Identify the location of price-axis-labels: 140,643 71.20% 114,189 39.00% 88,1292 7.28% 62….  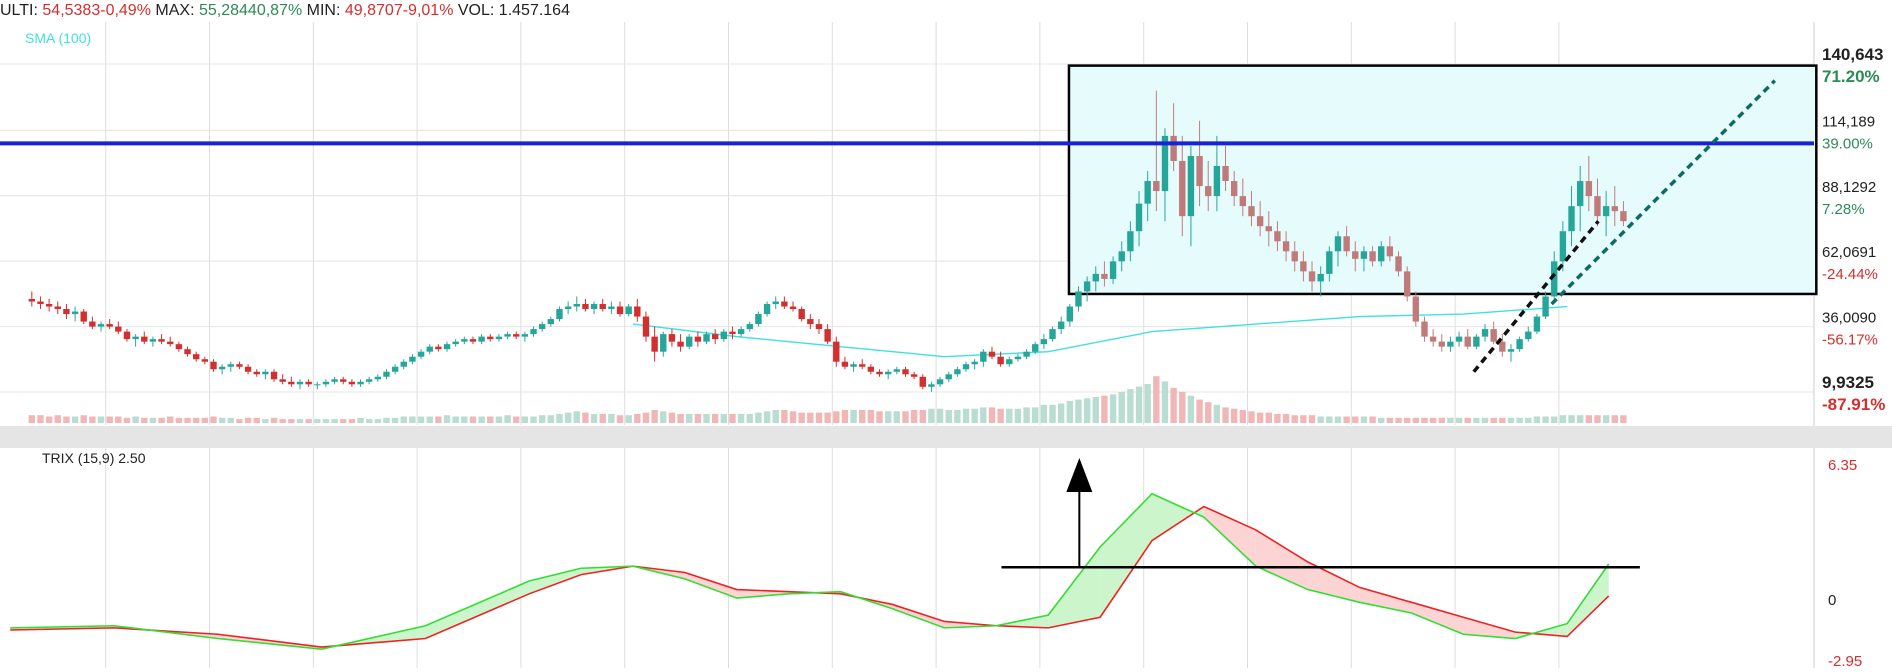
(1853, 229).